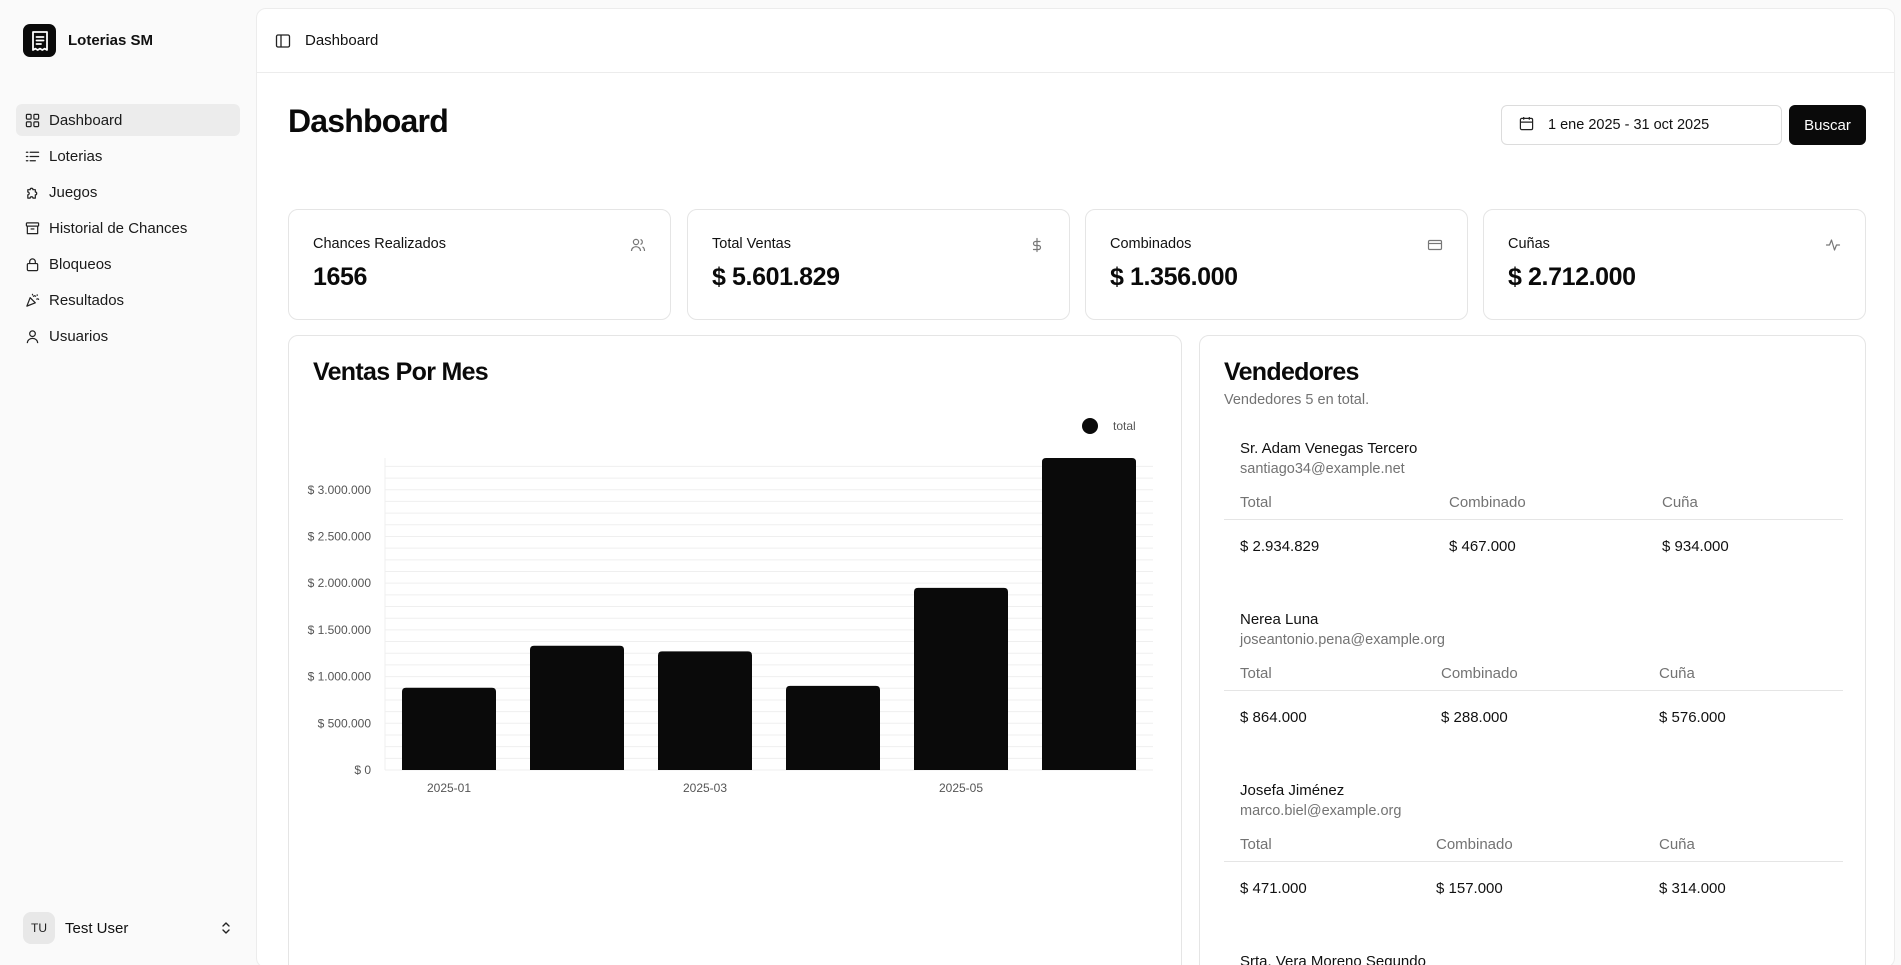 The image size is (1901, 965). What do you see at coordinates (776, 277) in the screenshot?
I see `stat-value: $ 5.601.829` at bounding box center [776, 277].